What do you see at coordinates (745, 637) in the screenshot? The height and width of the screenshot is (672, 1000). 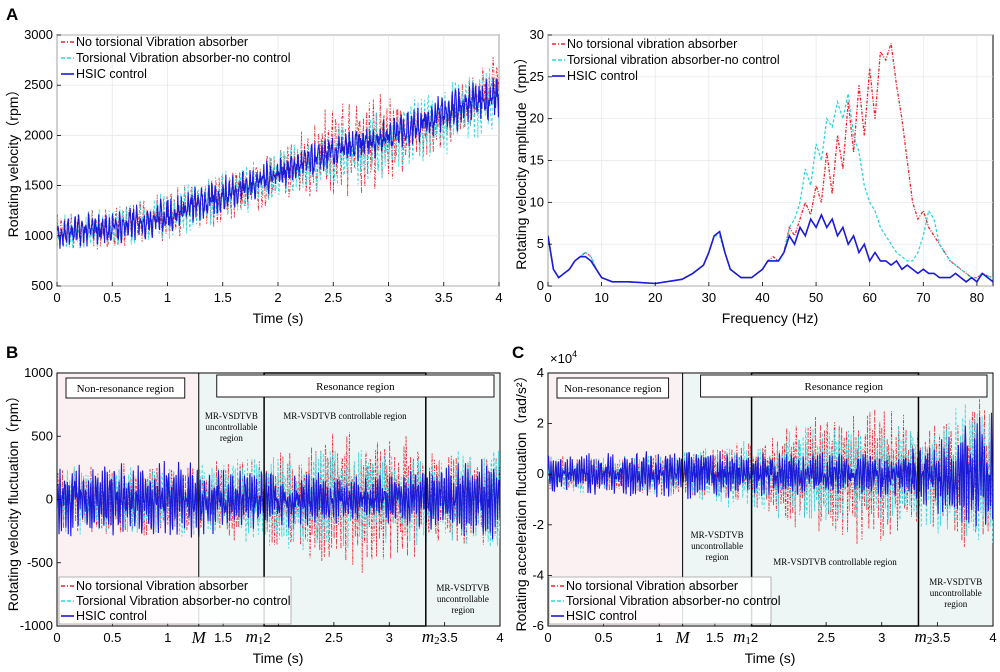 I see `marker-label-m1: m12` at bounding box center [745, 637].